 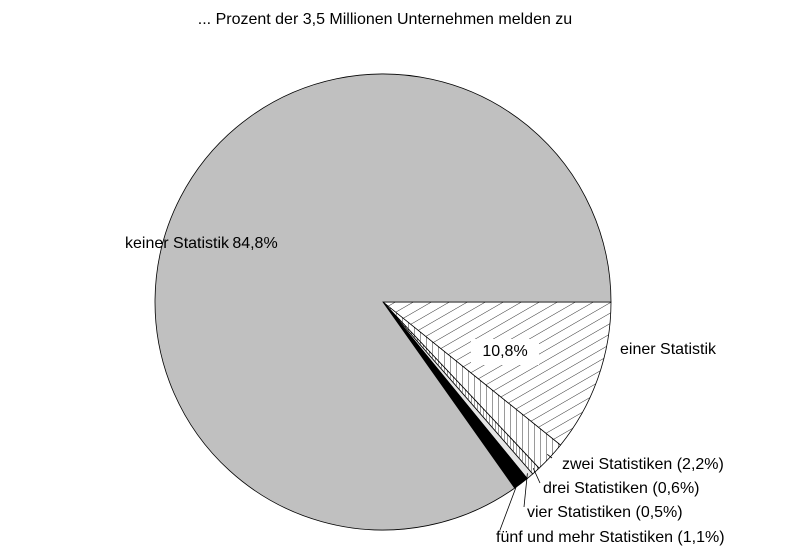 What do you see at coordinates (643, 464) in the screenshot?
I see `category-label: zwei Statistiken (2,2%)` at bounding box center [643, 464].